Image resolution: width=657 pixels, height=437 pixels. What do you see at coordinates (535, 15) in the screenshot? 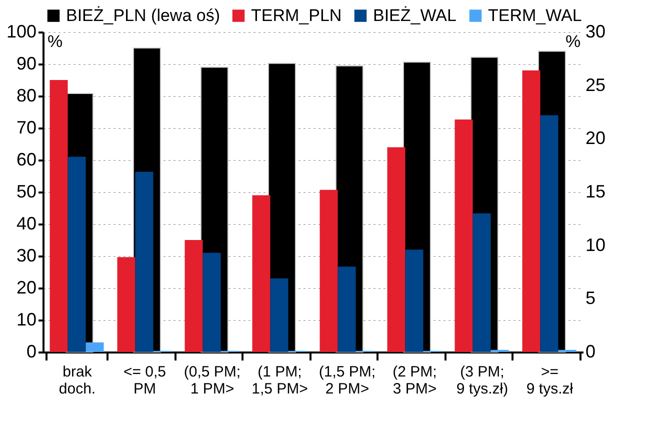
I see `legend-label: TERM_WAL` at bounding box center [535, 15].